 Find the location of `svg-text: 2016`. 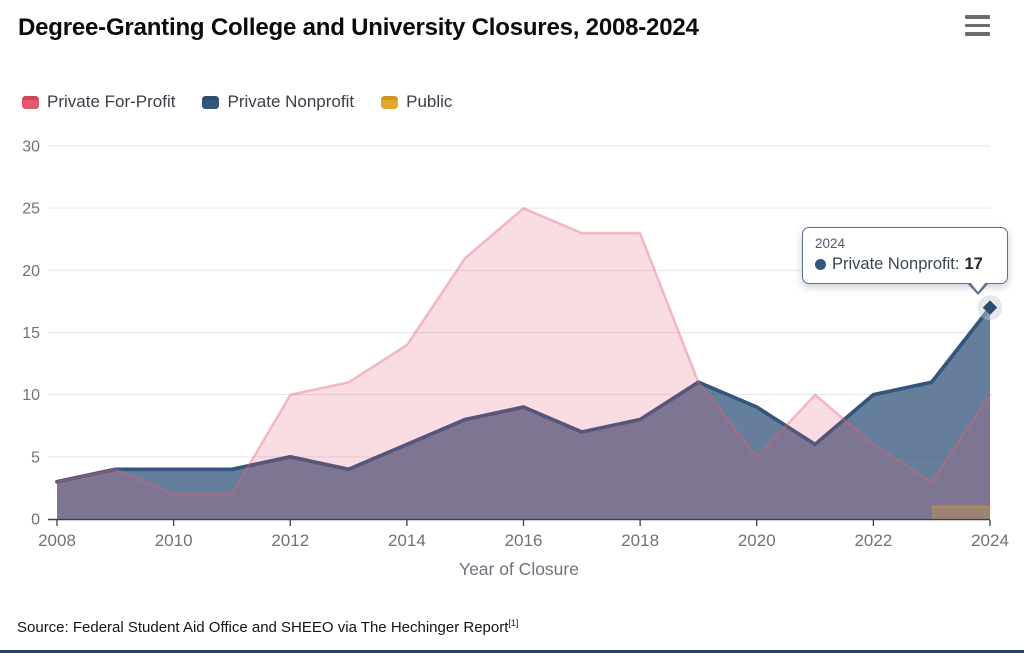

svg-text: 2016 is located at coordinates (524, 540).